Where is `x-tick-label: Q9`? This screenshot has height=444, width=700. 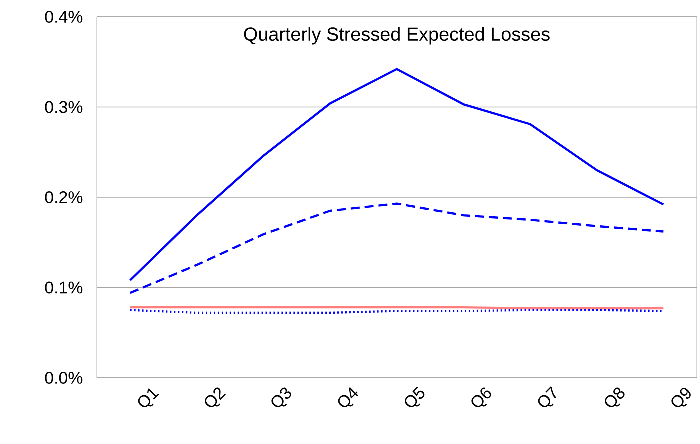
x-tick-label: Q9 is located at coordinates (681, 398).